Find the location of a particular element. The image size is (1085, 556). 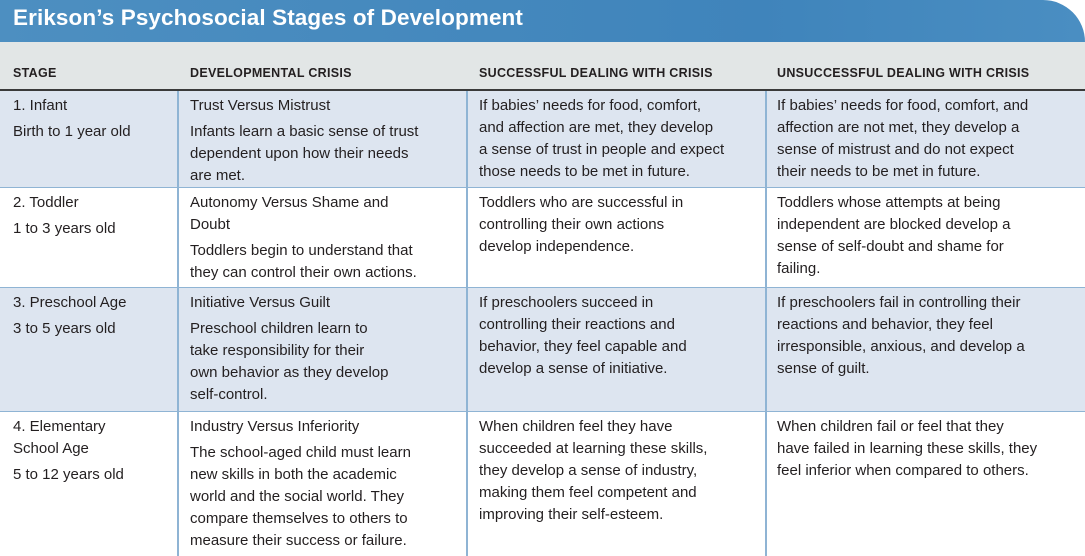

failure-line: their needs to be met in future. is located at coordinates (879, 171).